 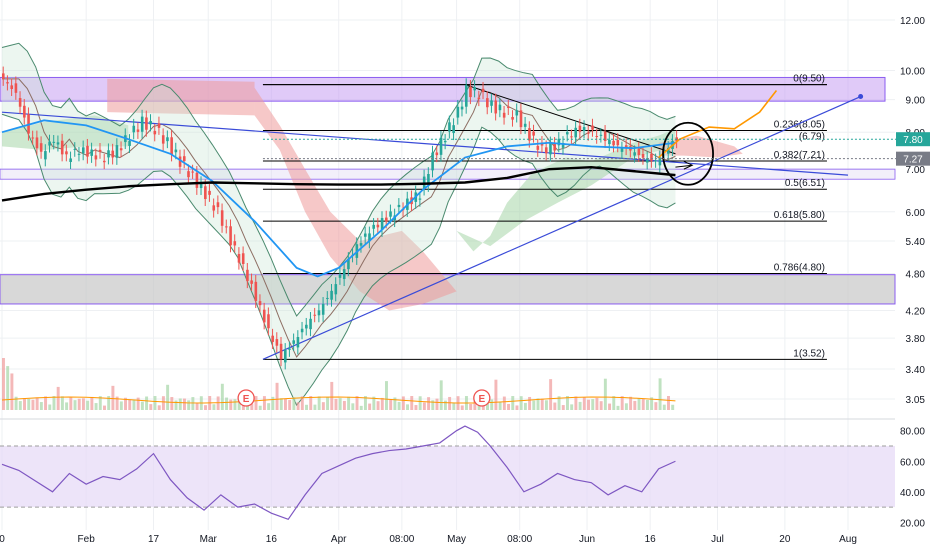 What do you see at coordinates (861, 97) in the screenshot?
I see `trendline-handle` at bounding box center [861, 97].